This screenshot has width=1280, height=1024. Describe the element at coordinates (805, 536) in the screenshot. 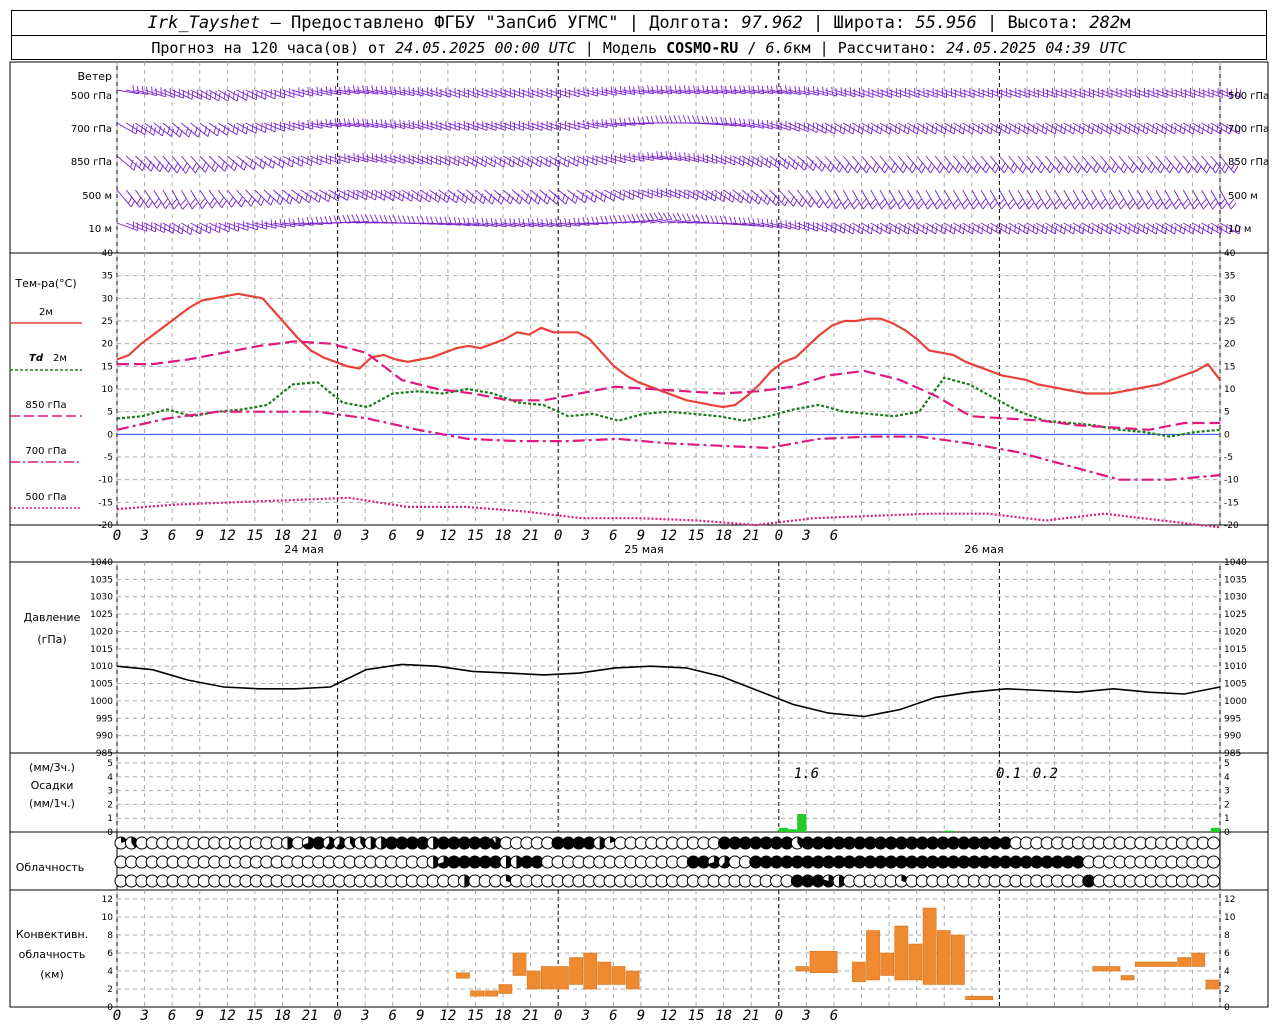

I see `x-tick-label-top: 3` at that location.